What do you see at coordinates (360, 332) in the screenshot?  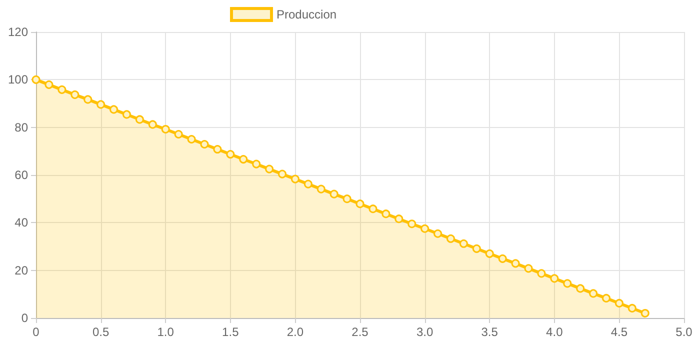 I see `x-tick-label: 2.5` at bounding box center [360, 332].